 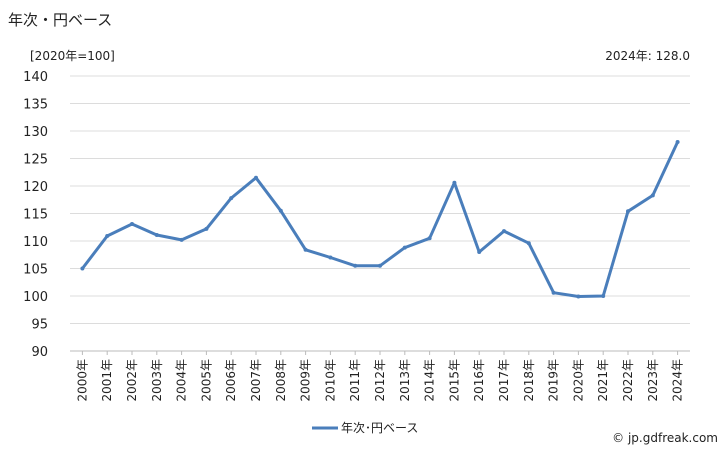 What do you see at coordinates (107, 380) in the screenshot?
I see `x-tick-label: 2001年` at bounding box center [107, 380].